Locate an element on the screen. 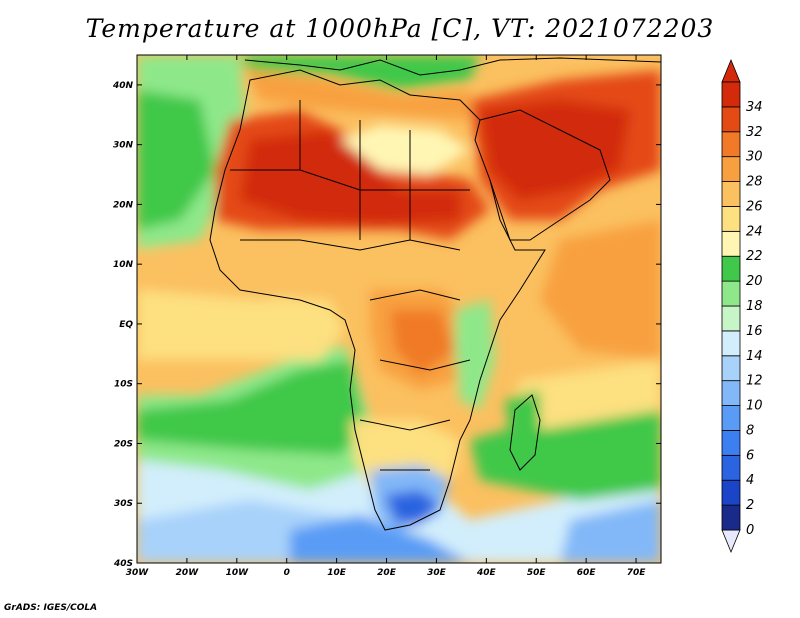  lat-tick-label: 20N is located at coordinates (123, 205).